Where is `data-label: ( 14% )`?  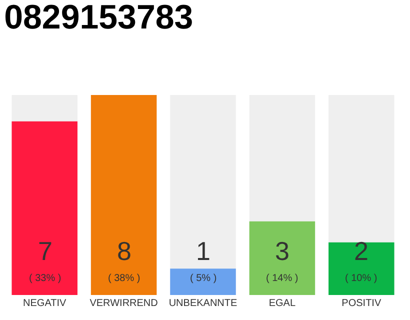
data-label: ( 14% ) is located at coordinates (282, 278).